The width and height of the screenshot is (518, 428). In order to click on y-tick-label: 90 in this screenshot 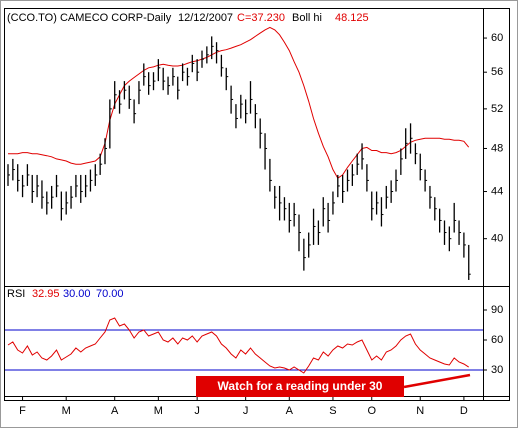, I will do `click(497, 310)`.